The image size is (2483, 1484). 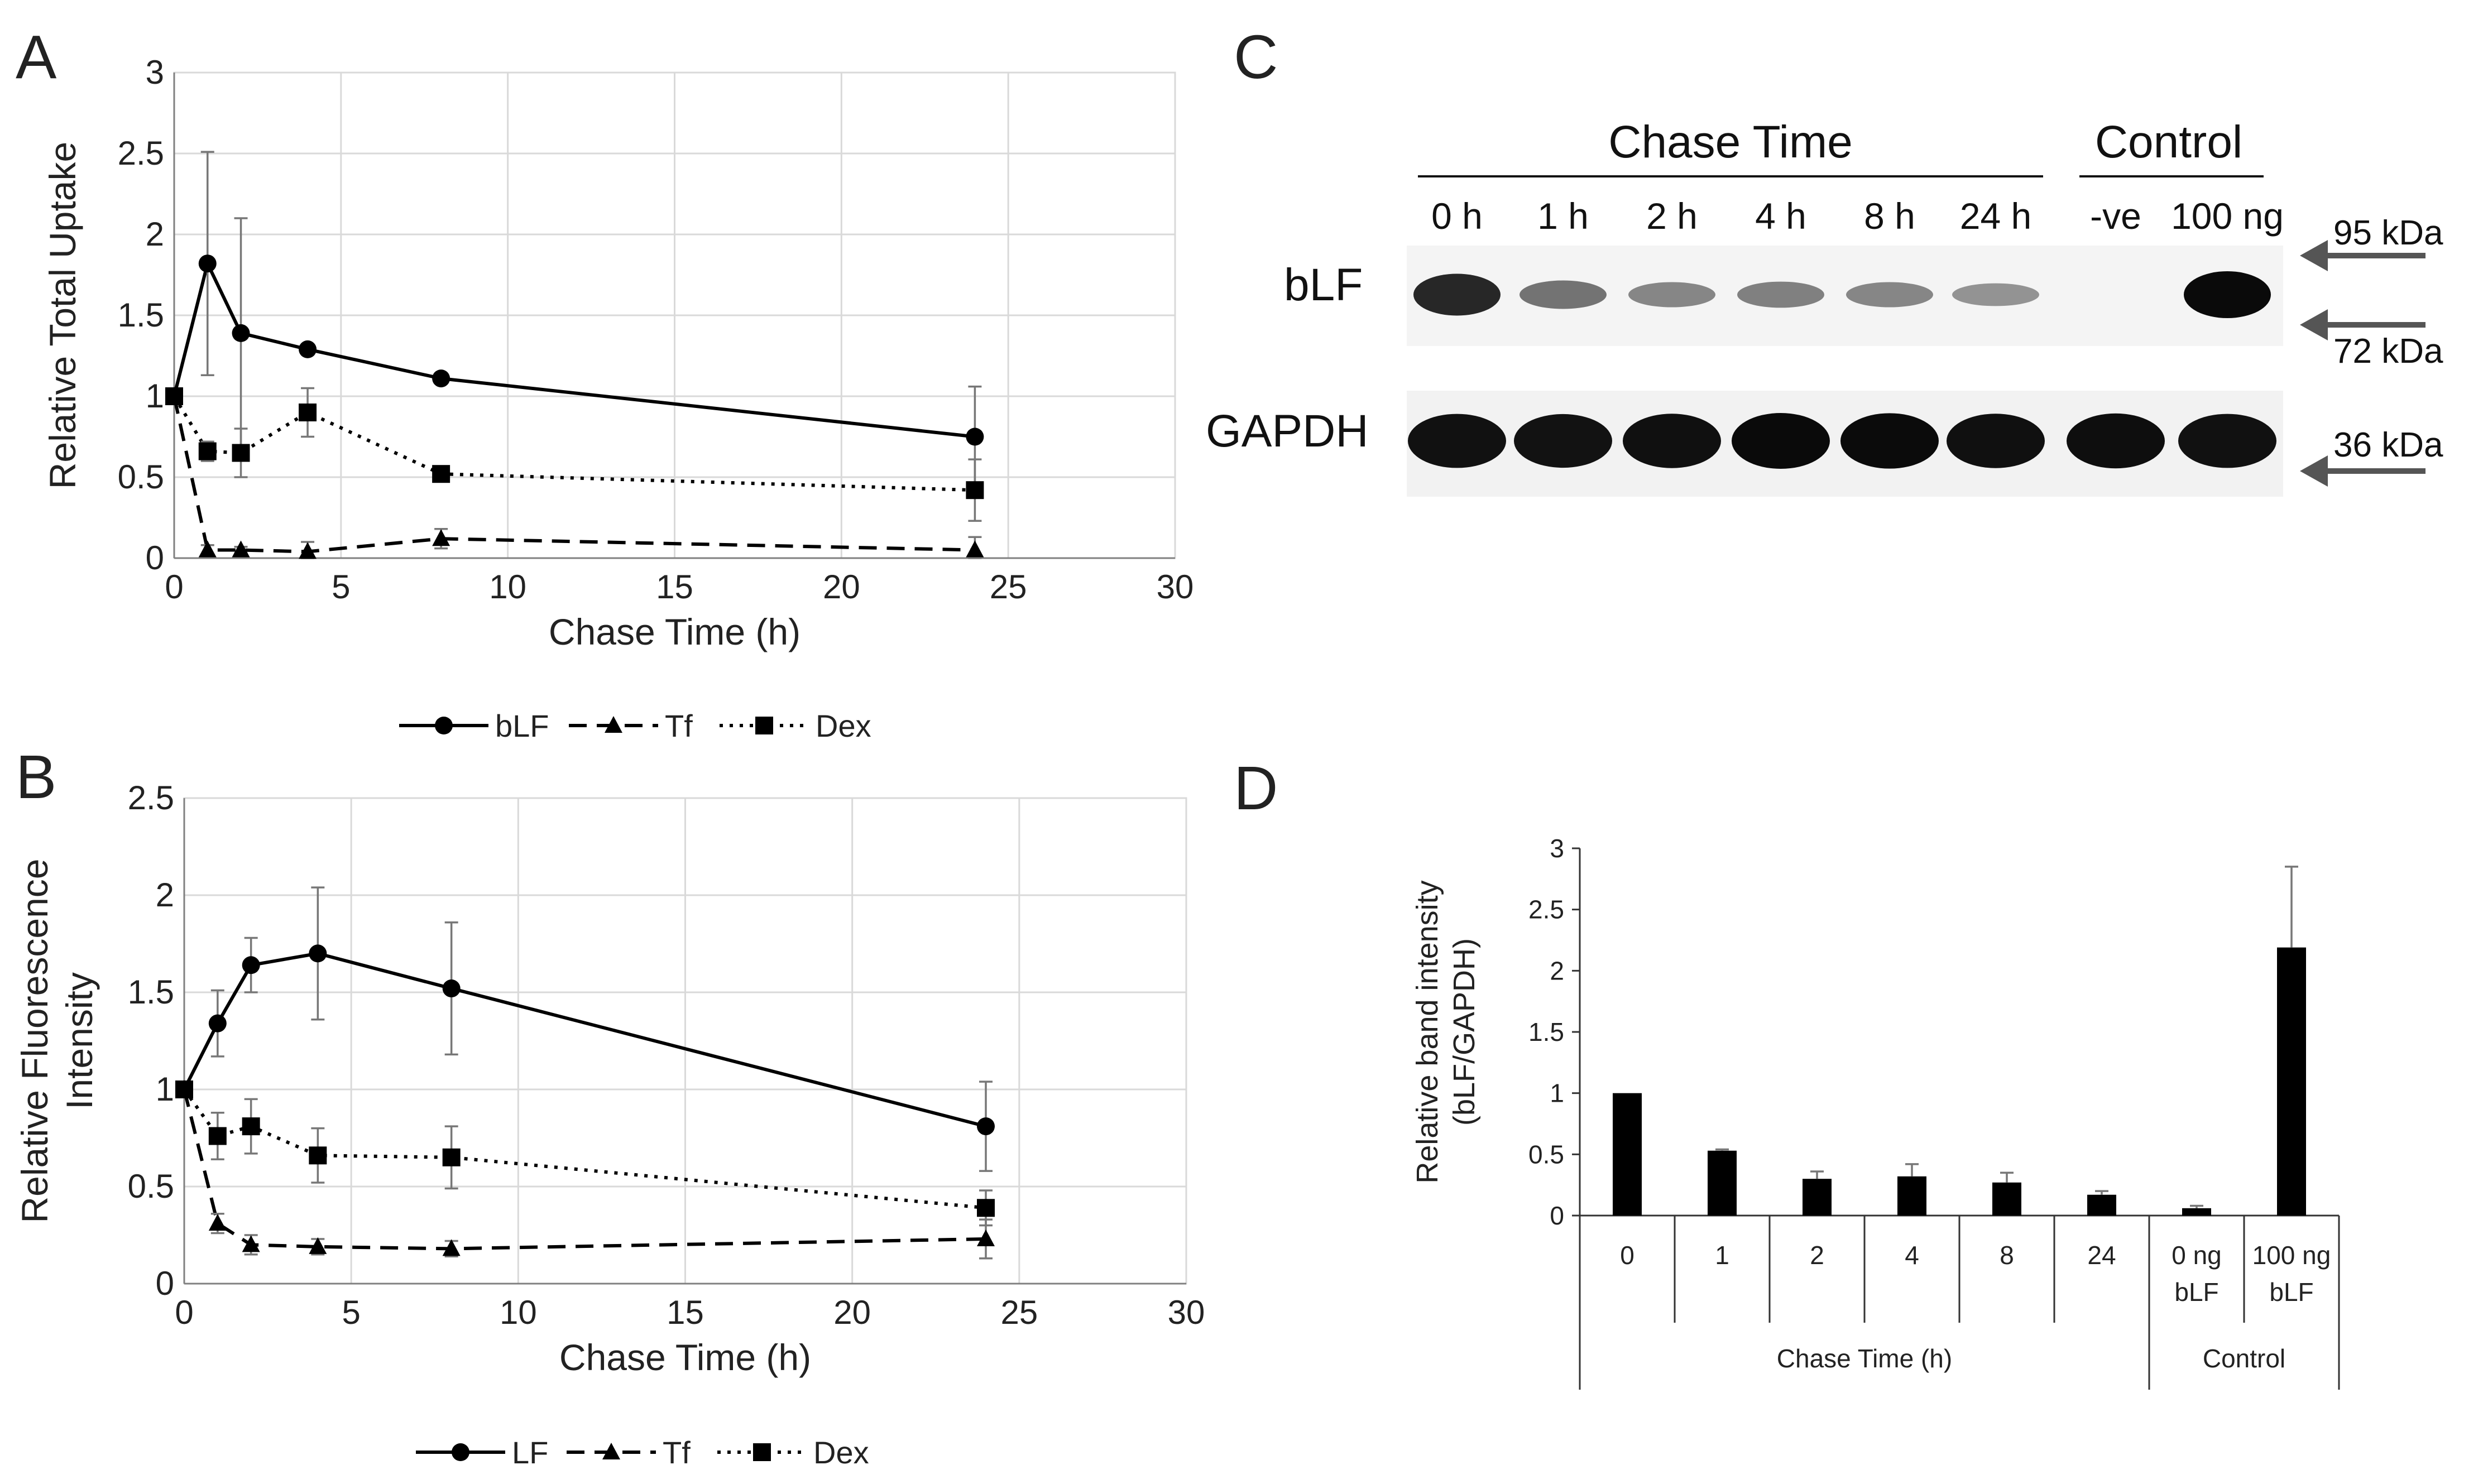 I want to click on legend-label-tf: Tf, so click(x=679, y=726).